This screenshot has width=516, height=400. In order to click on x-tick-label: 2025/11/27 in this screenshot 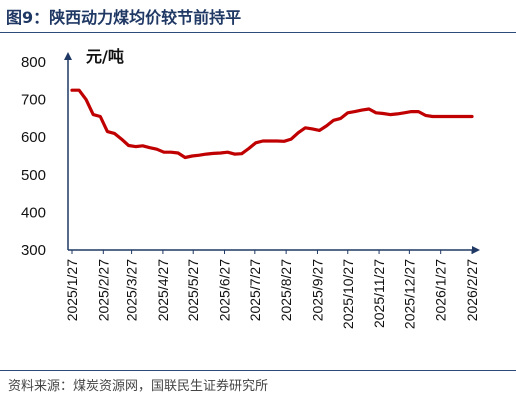, I will do `click(379, 293)`.